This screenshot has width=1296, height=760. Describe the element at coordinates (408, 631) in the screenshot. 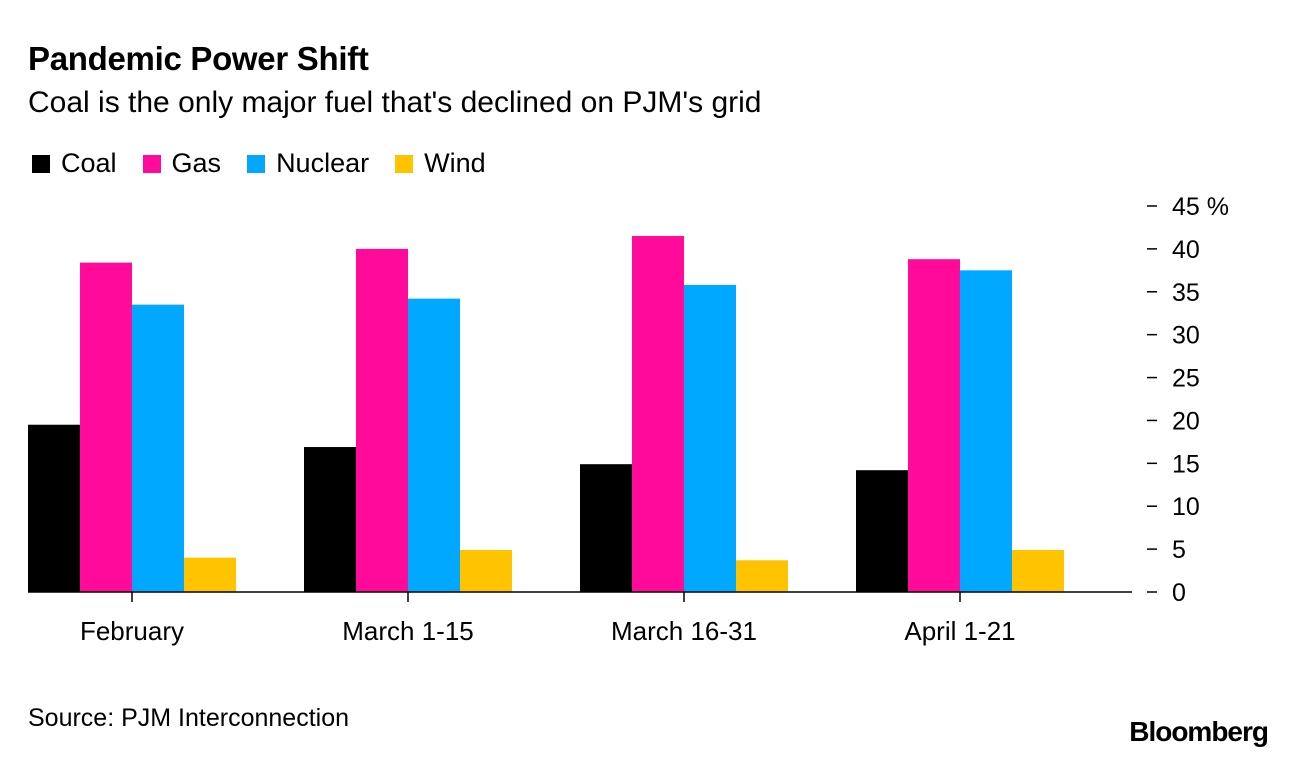

I see `x-tick-label: March 1-15` at that location.